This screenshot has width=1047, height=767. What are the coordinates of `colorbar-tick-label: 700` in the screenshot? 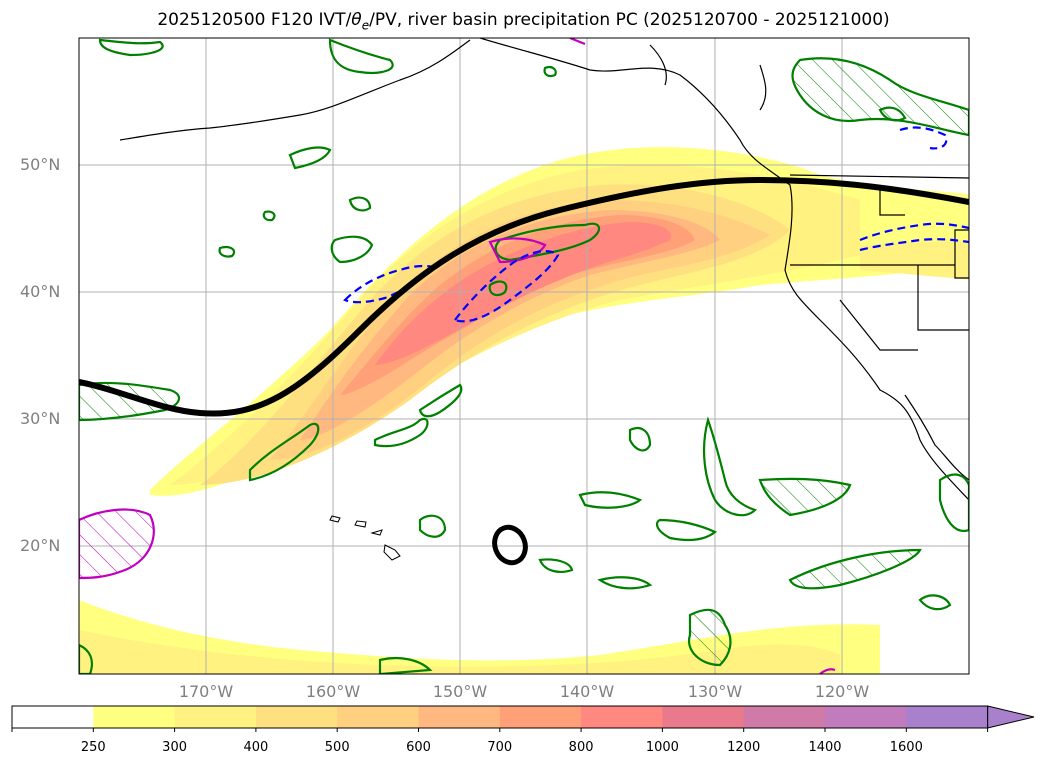 It's located at (500, 747).